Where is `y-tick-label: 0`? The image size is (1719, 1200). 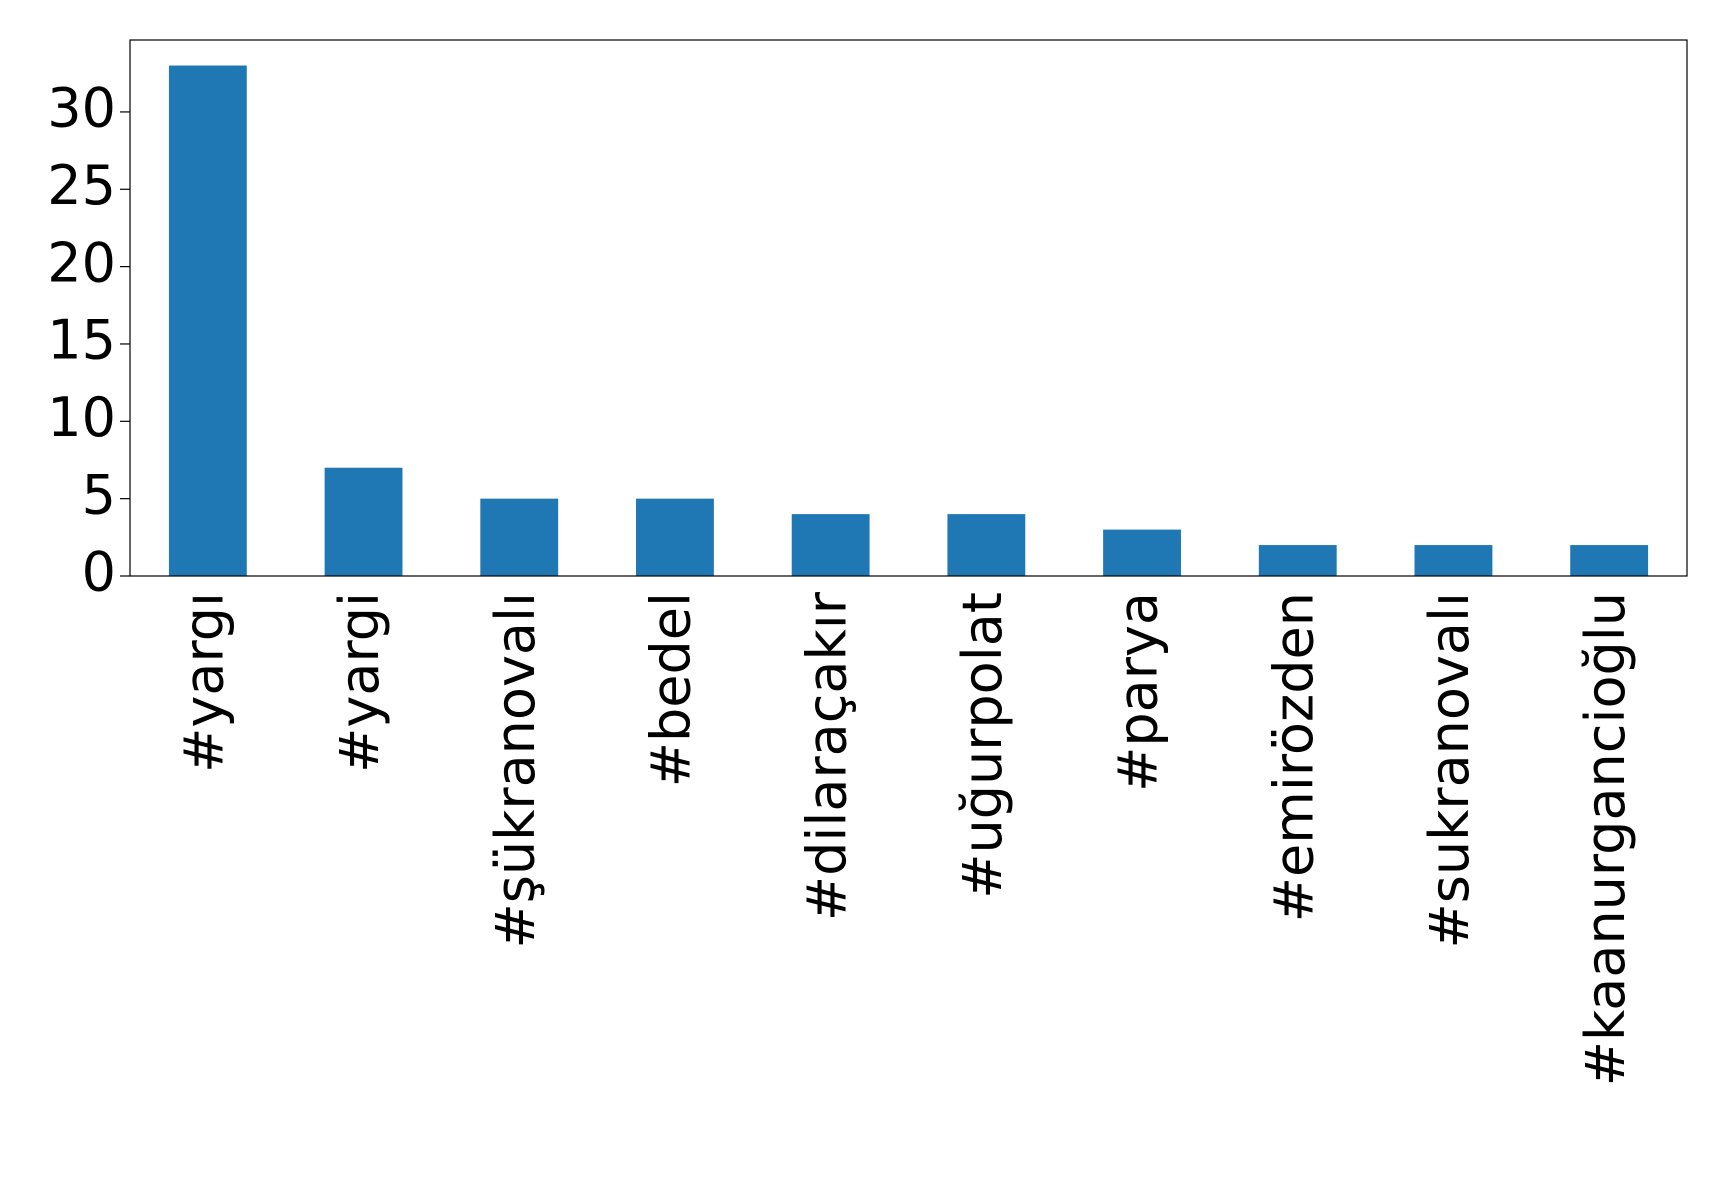
y-tick-label: 0 is located at coordinates (99, 572).